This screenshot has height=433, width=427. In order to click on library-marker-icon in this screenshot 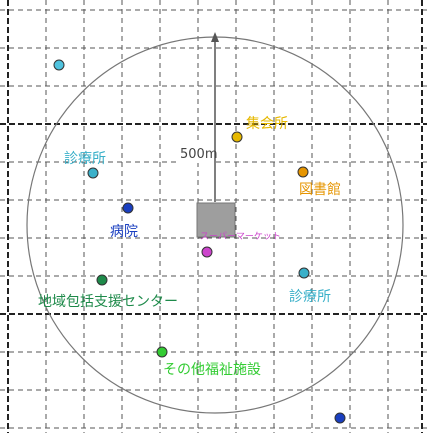, I will do `click(303, 172)`.